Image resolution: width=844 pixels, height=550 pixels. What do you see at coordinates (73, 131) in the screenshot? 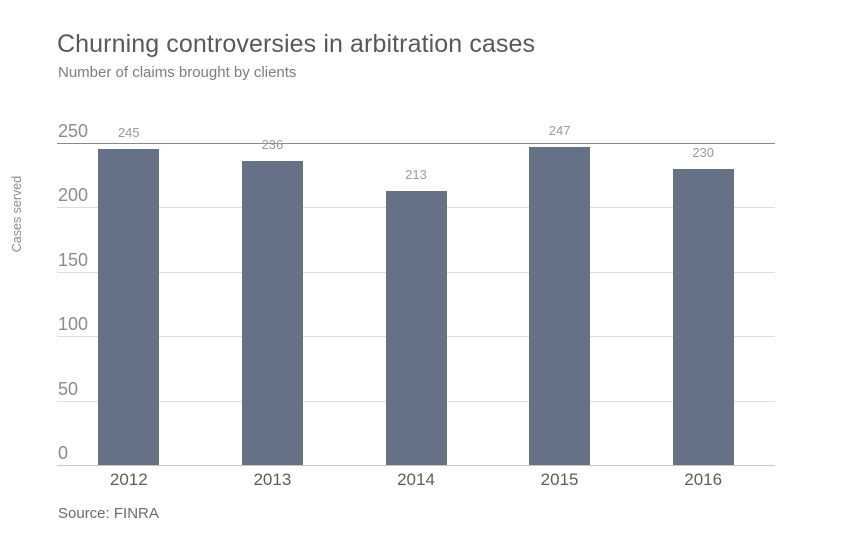
I see `y-tick-label: 250` at bounding box center [73, 131].